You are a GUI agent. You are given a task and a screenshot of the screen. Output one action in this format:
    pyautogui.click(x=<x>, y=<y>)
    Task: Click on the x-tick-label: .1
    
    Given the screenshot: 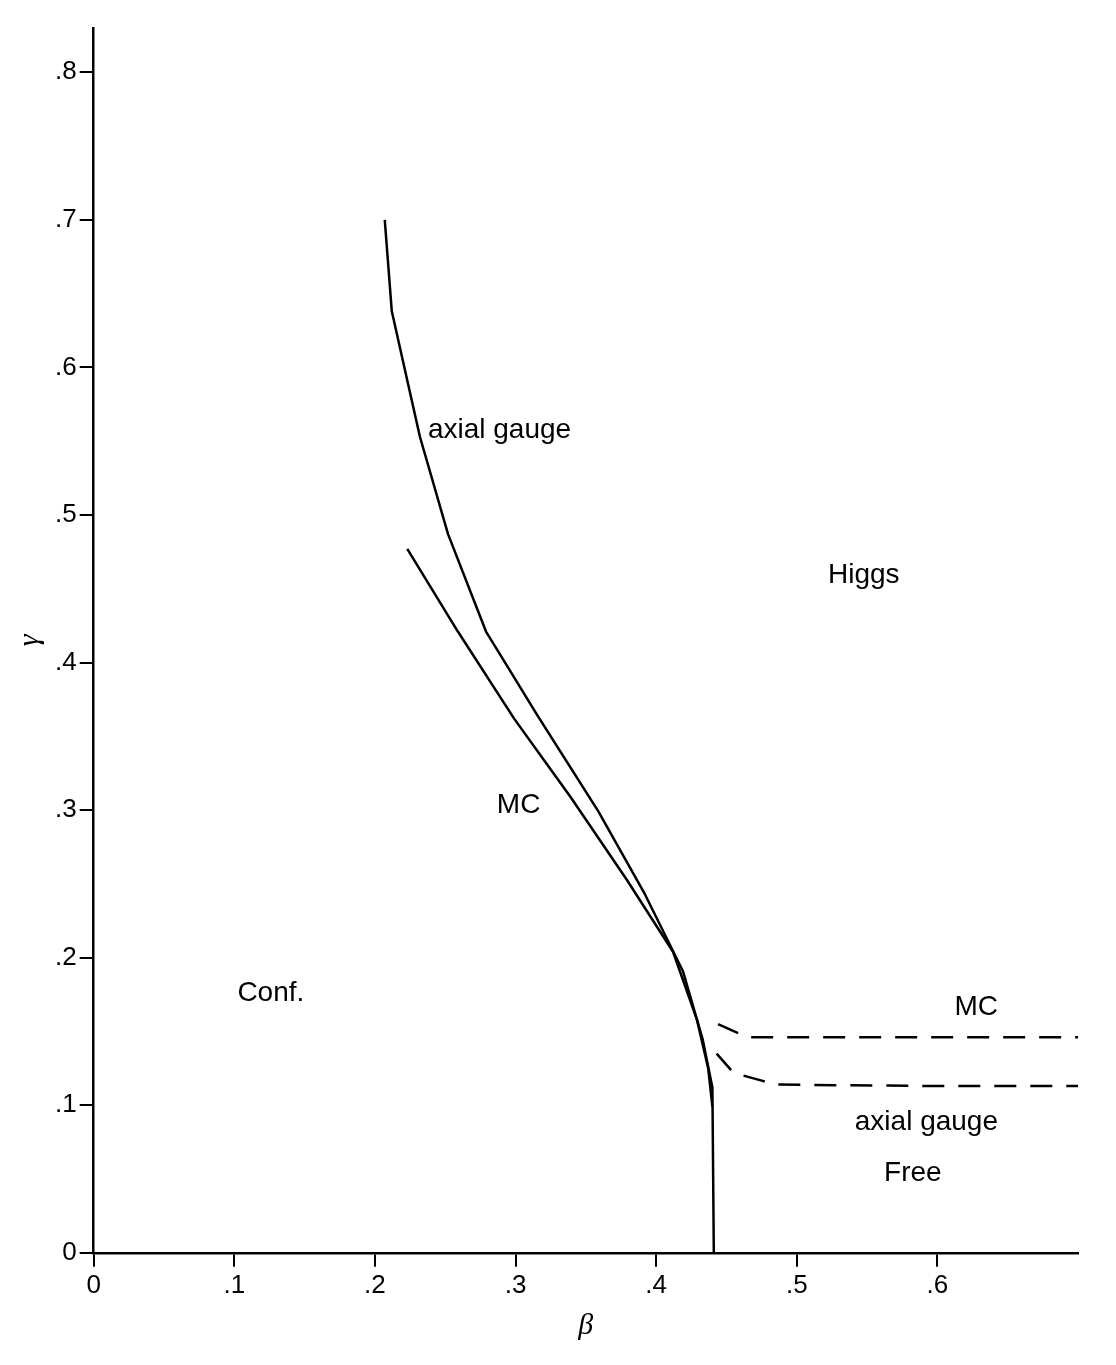 What is the action you would take?
    pyautogui.click(x=234, y=1283)
    